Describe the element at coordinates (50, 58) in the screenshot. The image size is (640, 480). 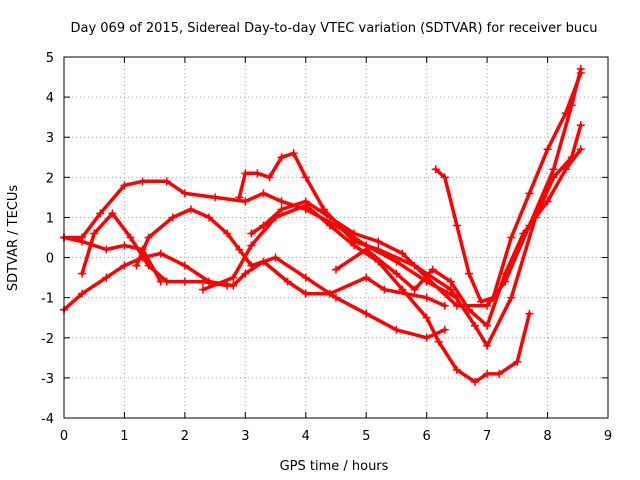
I see `y-tick-label: 5` at that location.